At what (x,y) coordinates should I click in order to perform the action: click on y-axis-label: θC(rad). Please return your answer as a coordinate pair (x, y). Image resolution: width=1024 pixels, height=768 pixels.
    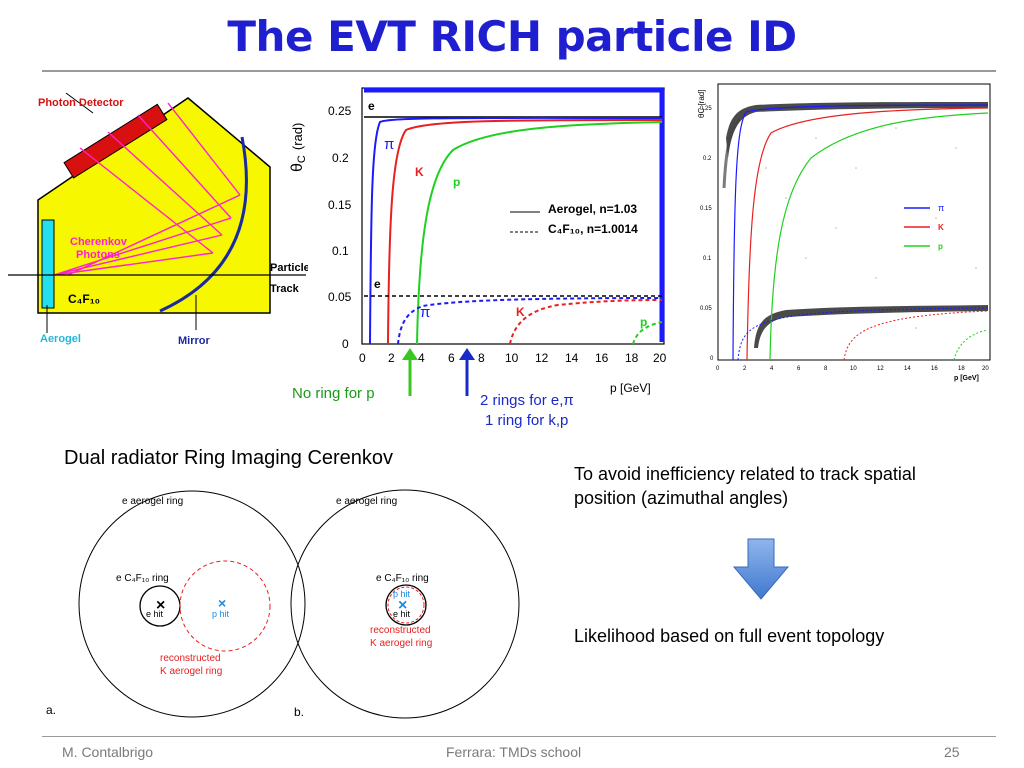
    Looking at the image, I should click on (298, 147).